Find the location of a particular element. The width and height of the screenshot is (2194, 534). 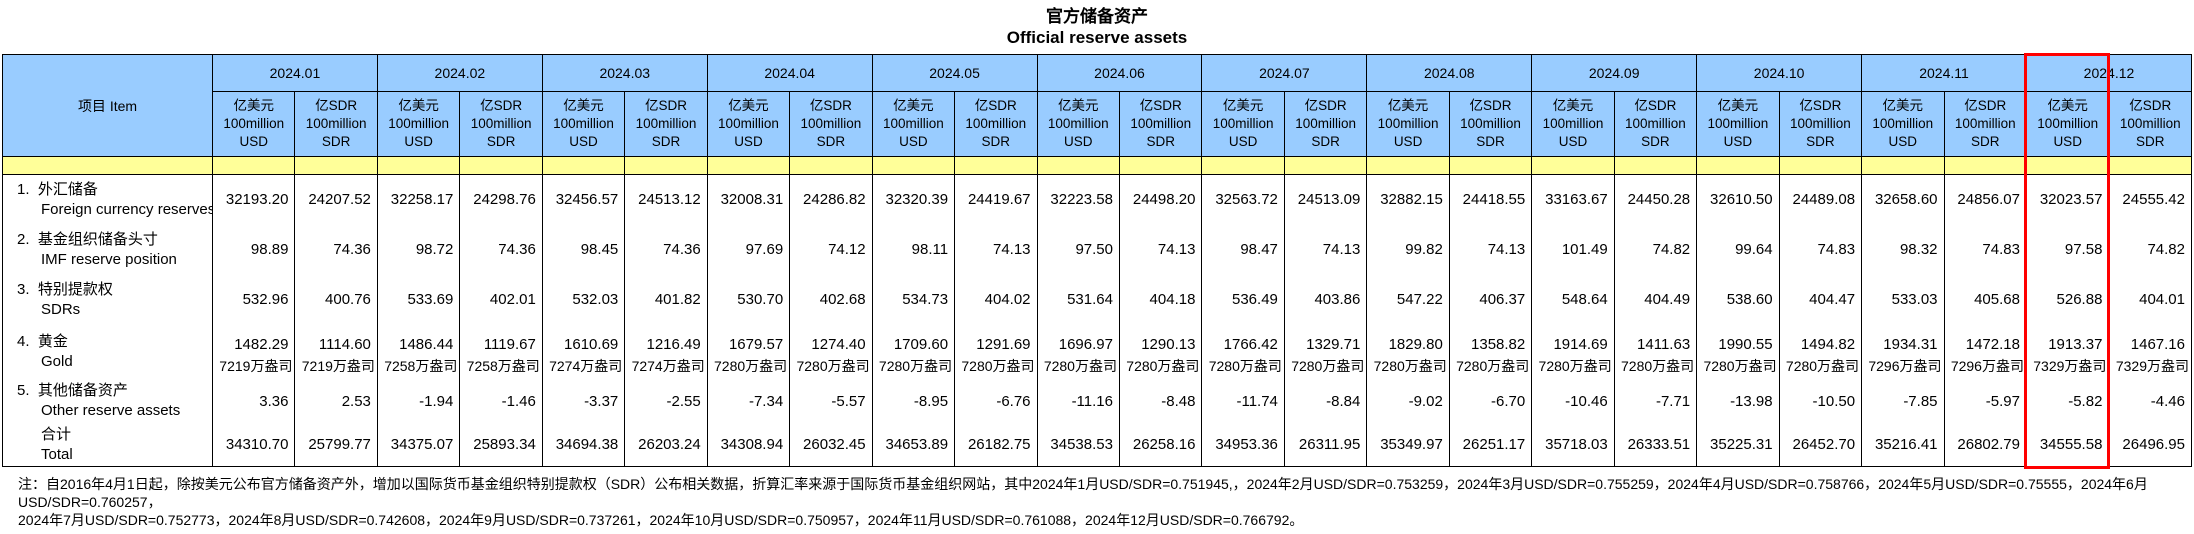

ounce-cell: 7296万盎司 is located at coordinates (1985, 366).